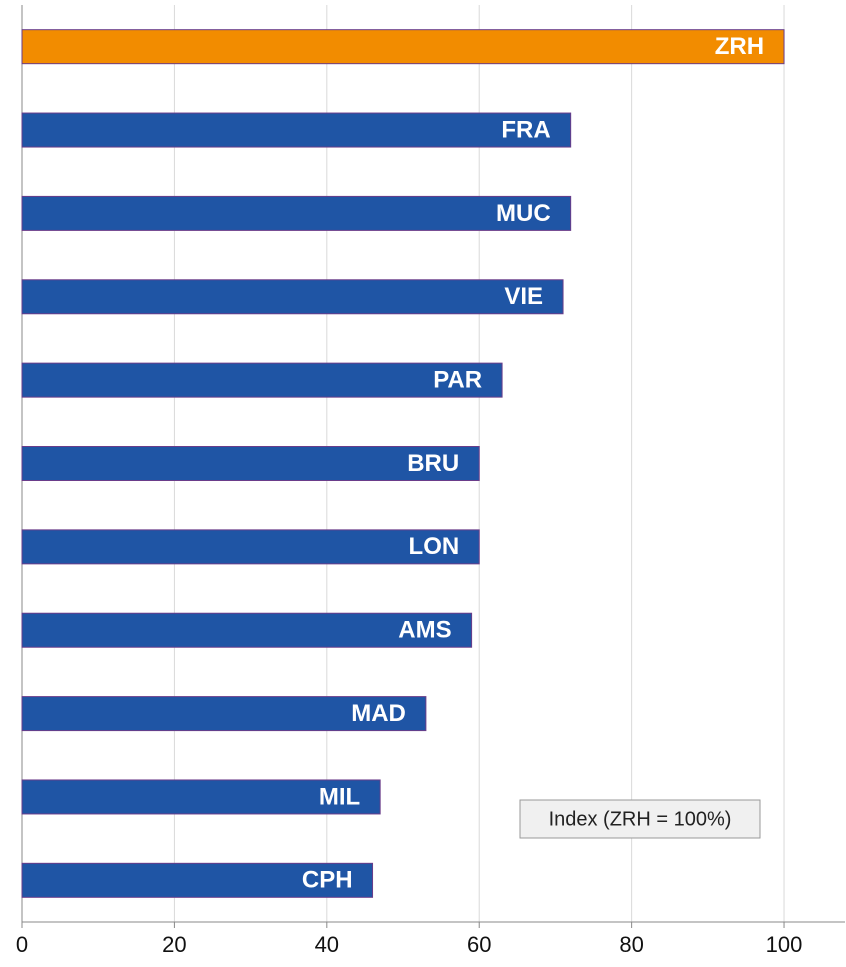  Describe the element at coordinates (22, 944) in the screenshot. I see `x-tick-label: 0` at that location.